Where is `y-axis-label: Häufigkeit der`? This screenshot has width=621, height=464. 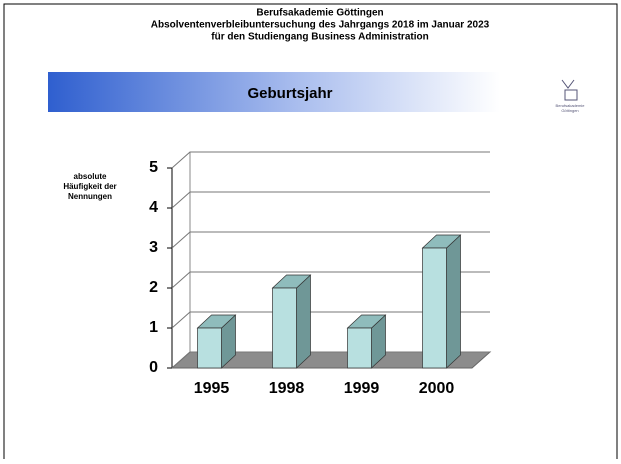
y-axis-label: Häufigkeit der is located at coordinates (89, 186).